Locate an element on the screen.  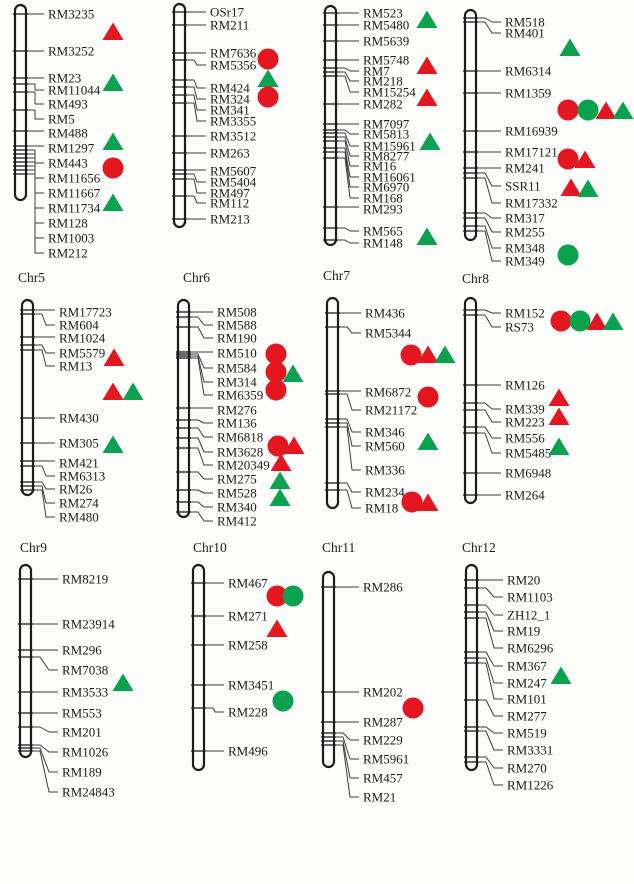
marker-label: RM519 is located at coordinates (527, 733).